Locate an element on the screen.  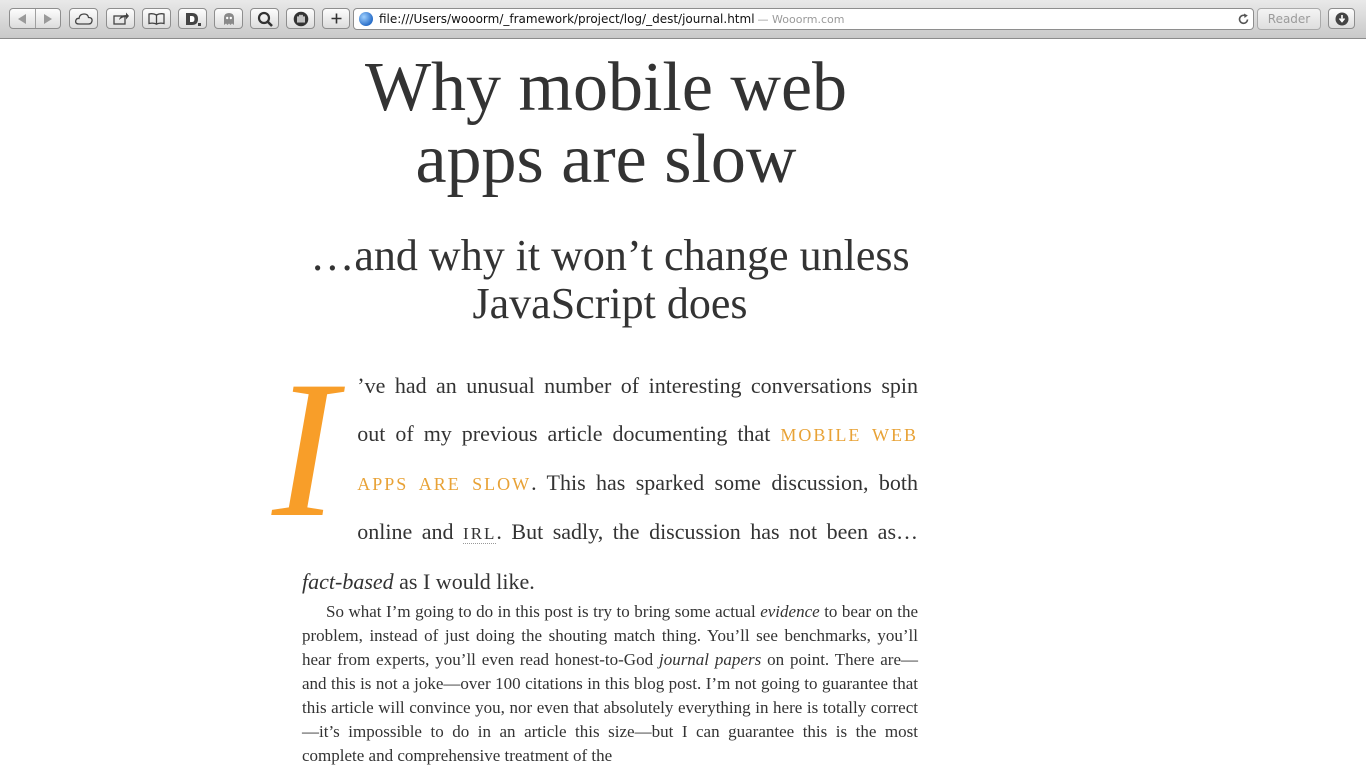
downloads-button is located at coordinates (1341, 18).